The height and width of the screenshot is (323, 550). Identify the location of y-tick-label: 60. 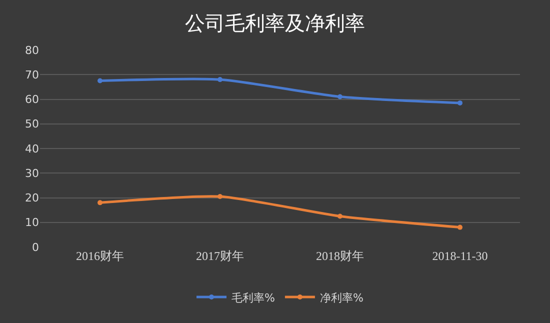
(32, 99).